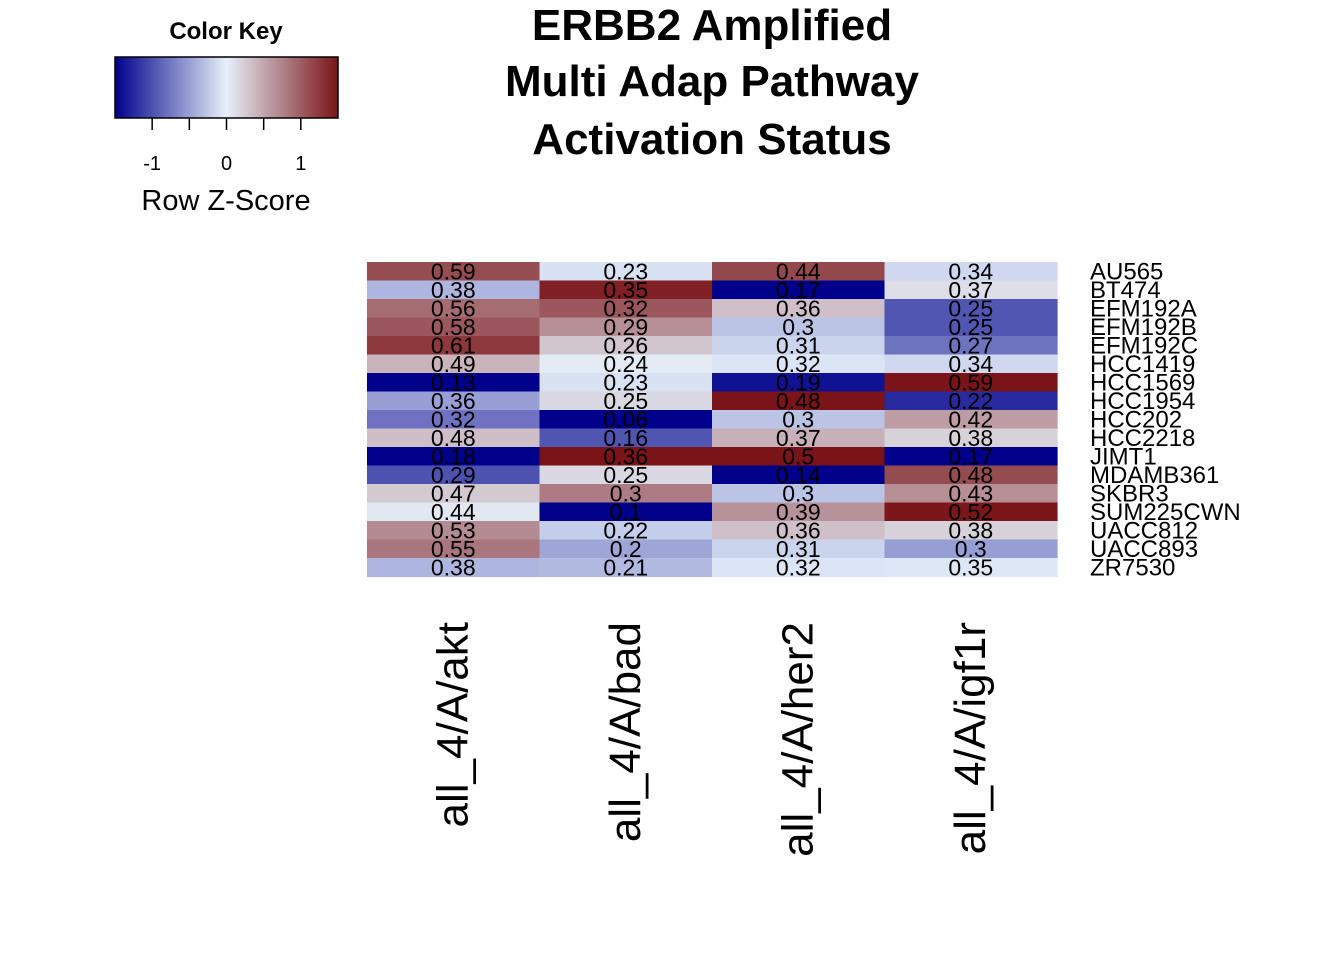  What do you see at coordinates (970, 512) in the screenshot?
I see `cell-value-label: 0.52` at bounding box center [970, 512].